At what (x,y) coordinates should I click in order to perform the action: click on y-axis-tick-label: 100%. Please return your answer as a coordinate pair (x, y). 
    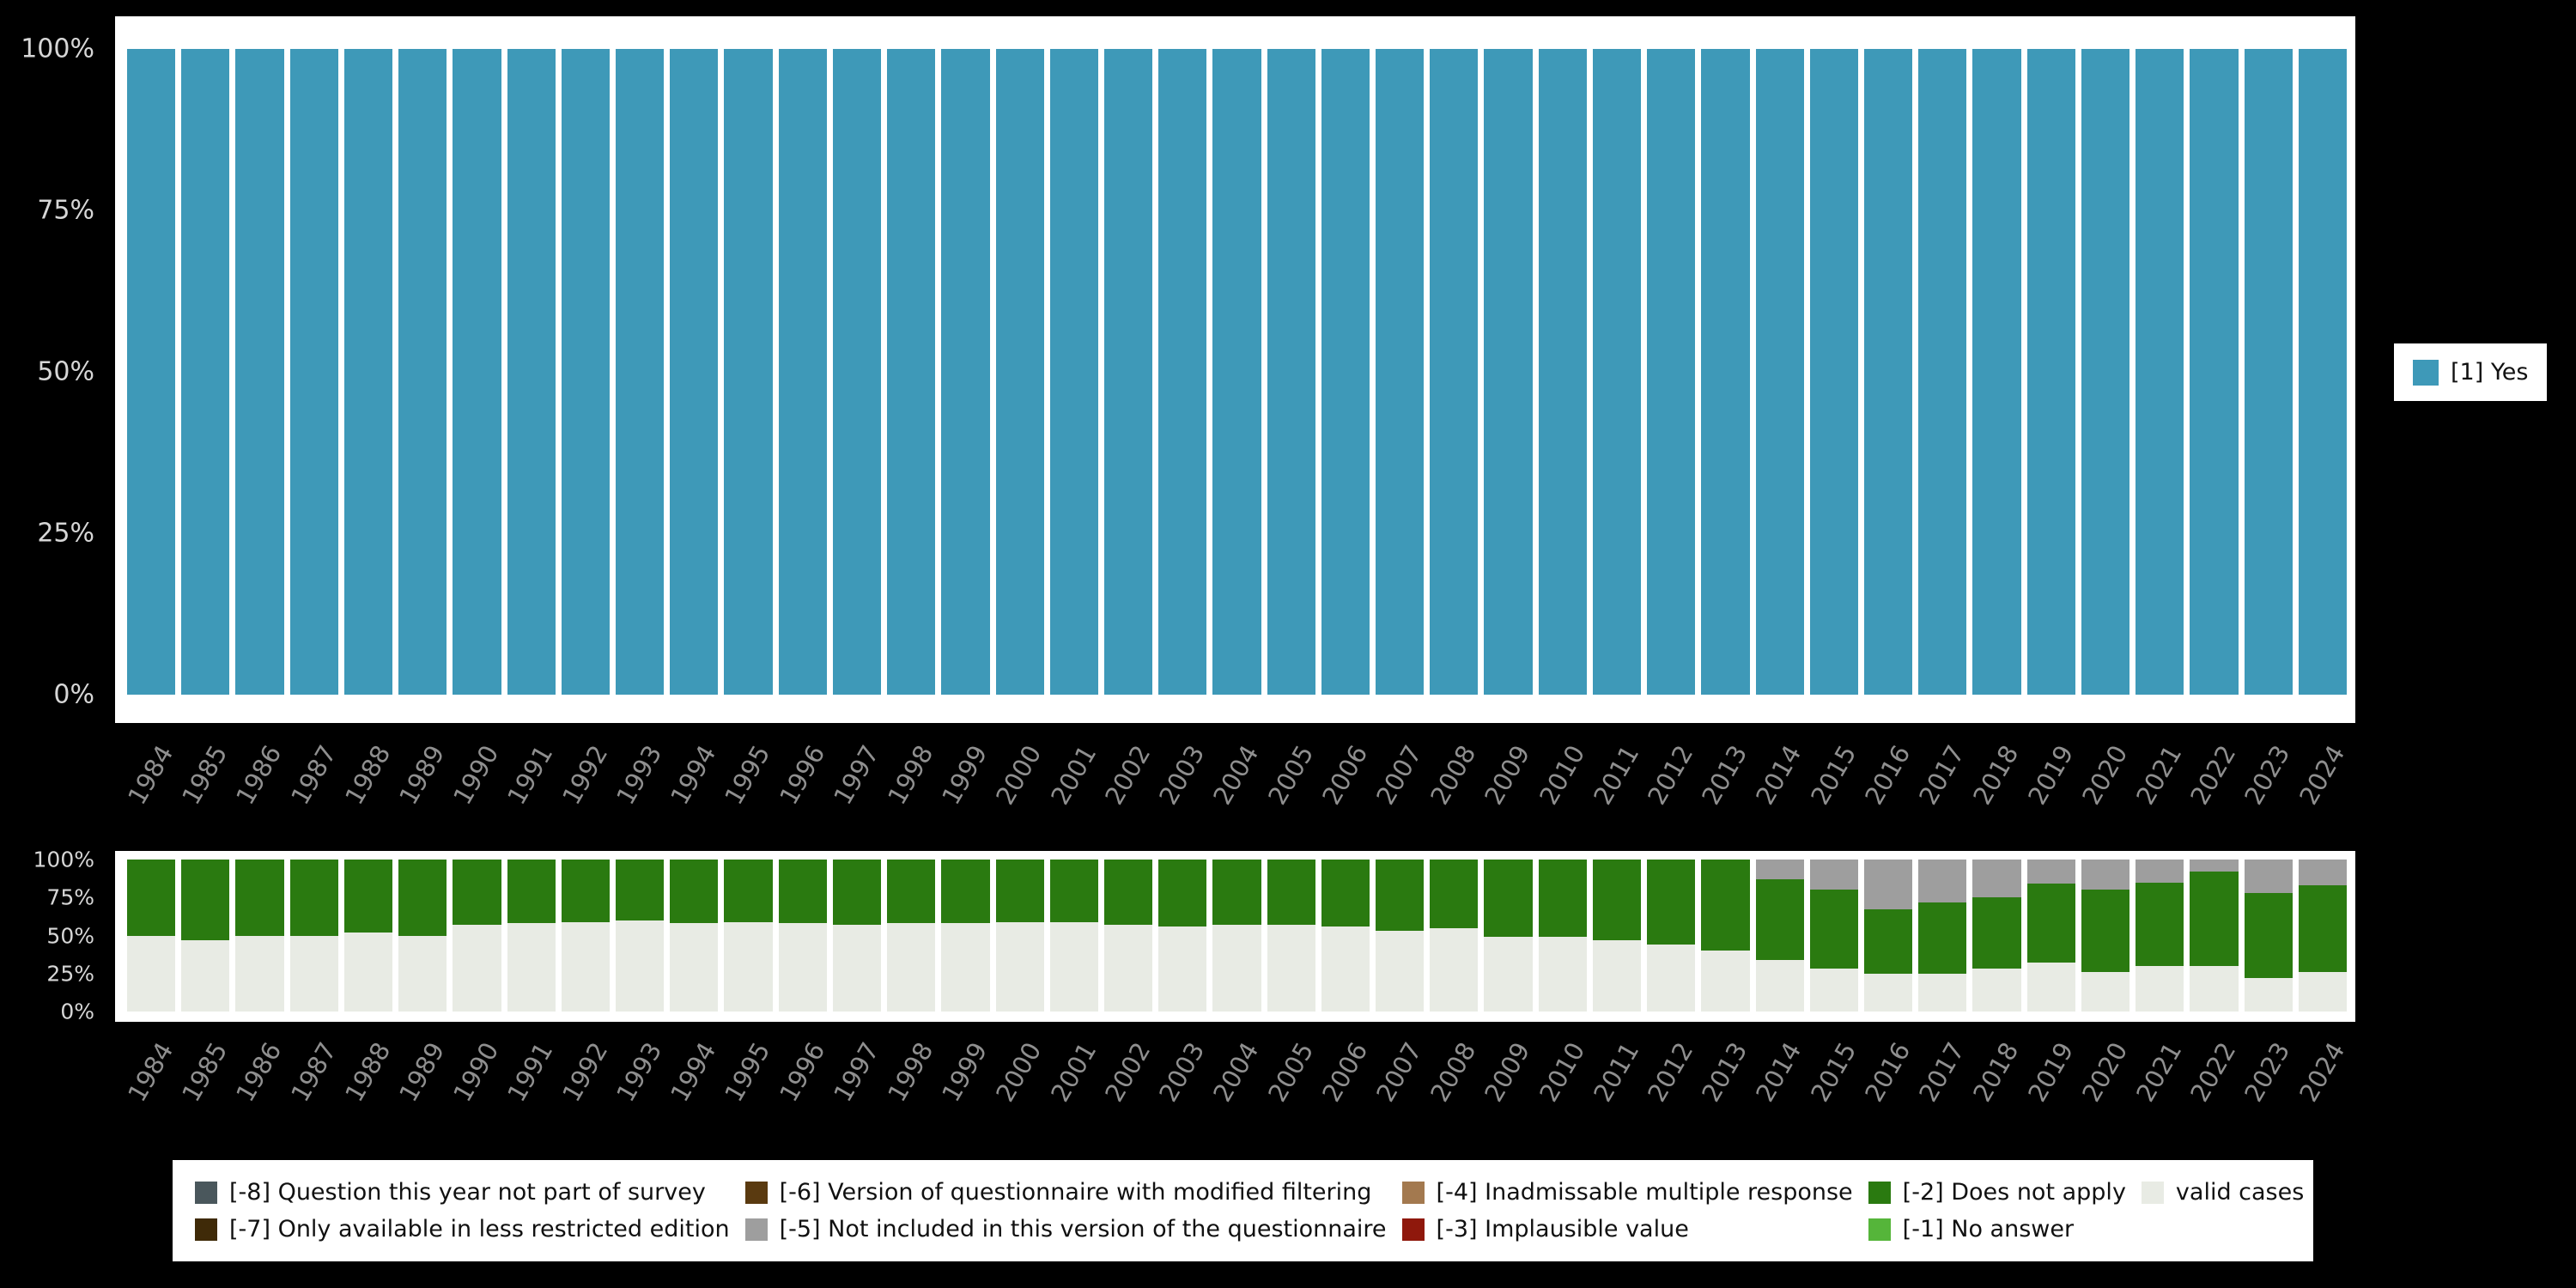
    Looking at the image, I should click on (64, 859).